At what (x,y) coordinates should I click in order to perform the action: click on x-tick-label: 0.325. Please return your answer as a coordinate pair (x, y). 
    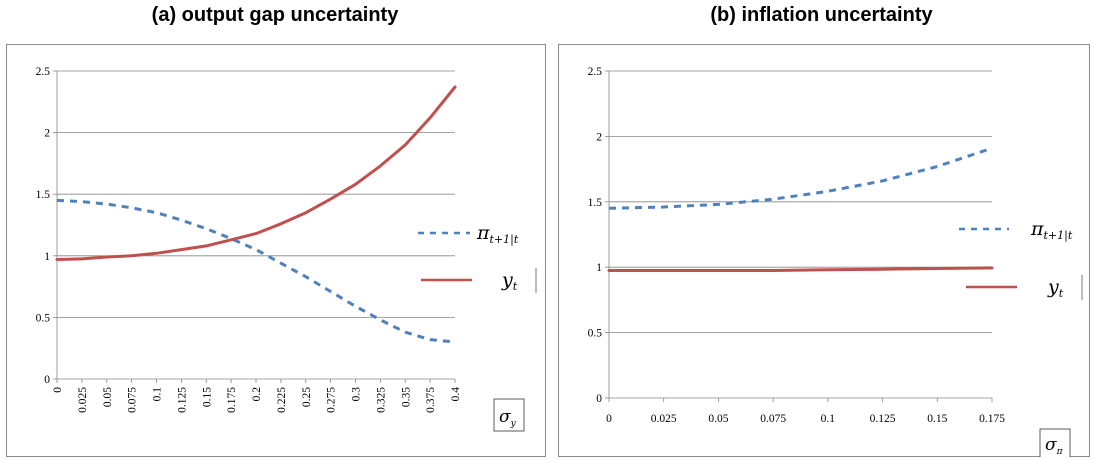
    Looking at the image, I should click on (381, 400).